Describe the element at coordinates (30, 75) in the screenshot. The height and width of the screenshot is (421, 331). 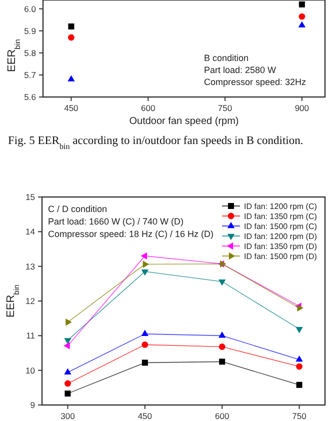
I see `y-tick-label: 5.7` at that location.